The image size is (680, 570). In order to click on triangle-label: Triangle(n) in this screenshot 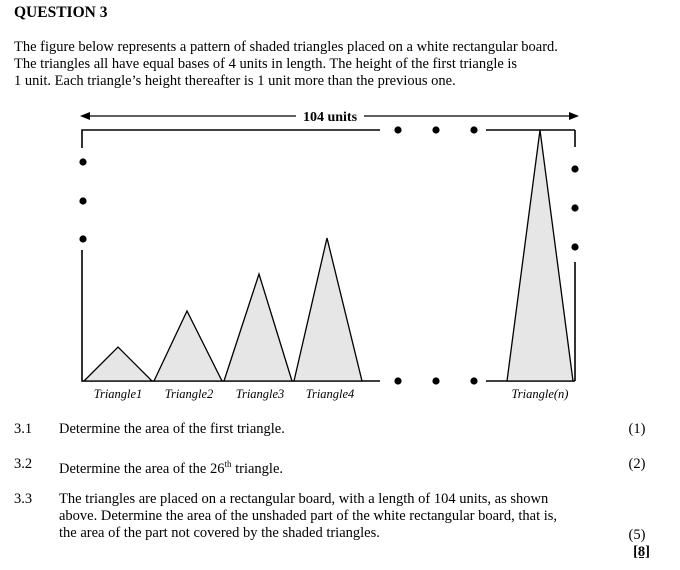, I will do `click(540, 394)`.